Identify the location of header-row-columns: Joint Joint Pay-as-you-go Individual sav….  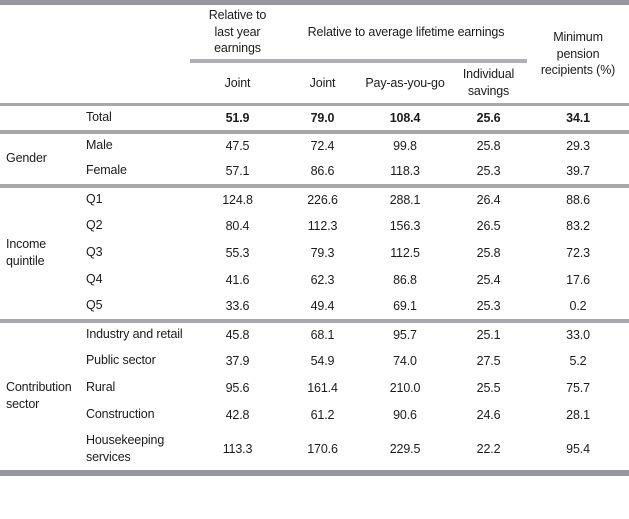
(314, 83).